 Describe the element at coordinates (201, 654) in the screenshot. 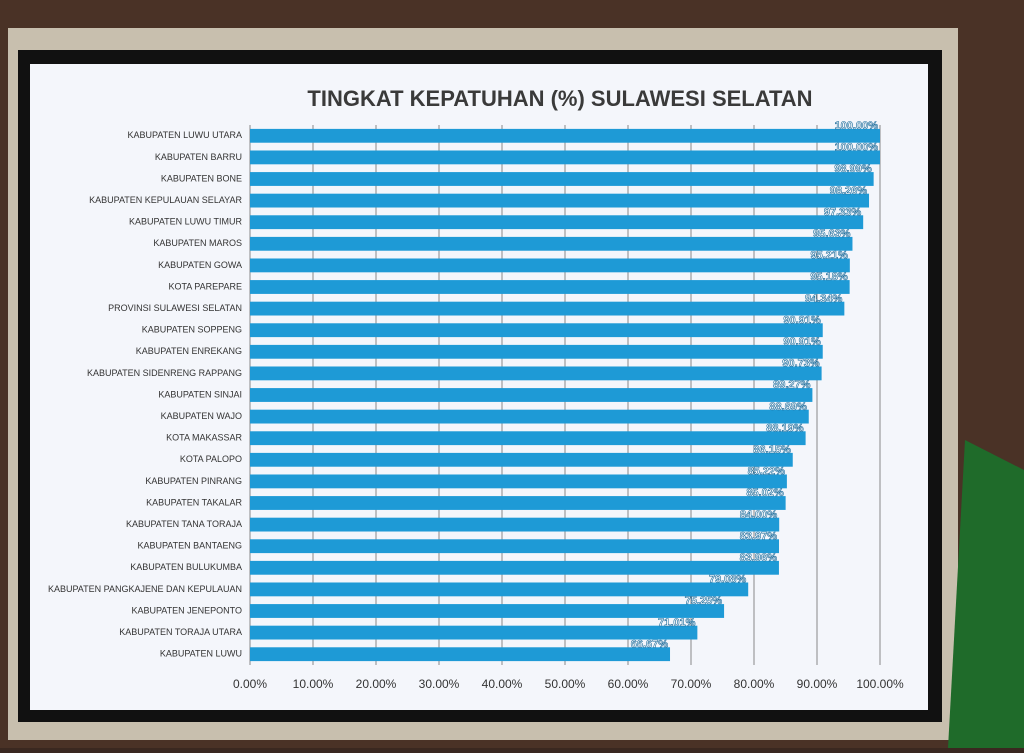

I see `y-tick-label: KABUPATEN LUWU` at that location.